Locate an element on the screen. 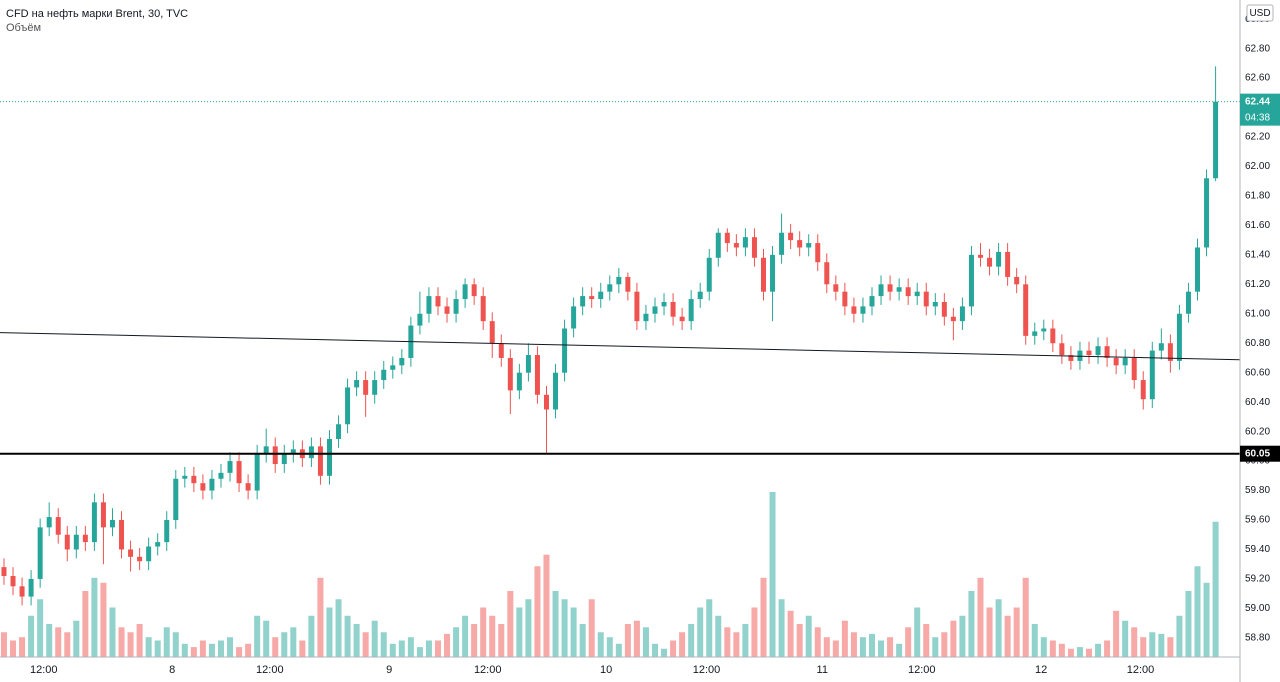 The width and height of the screenshot is (1280, 682). currency: USD is located at coordinates (1259, 13).